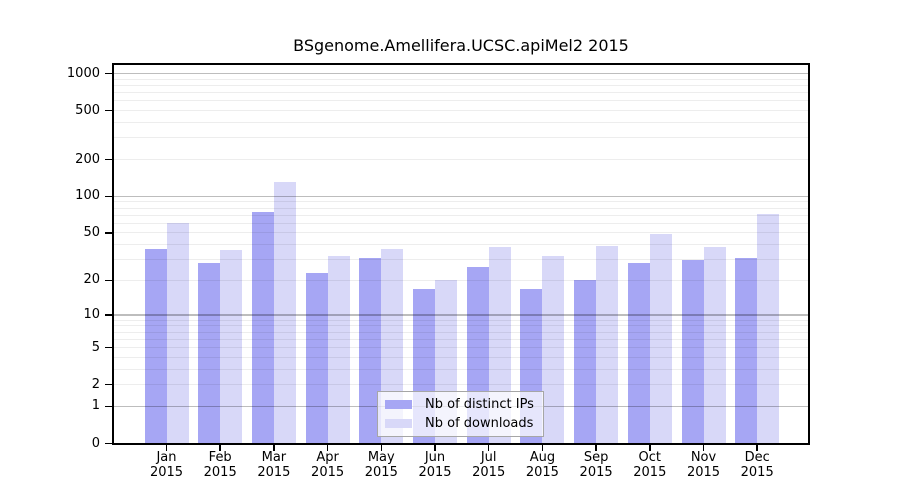 The image size is (900, 500). I want to click on y-axis-label-10: 10, so click(91, 315).